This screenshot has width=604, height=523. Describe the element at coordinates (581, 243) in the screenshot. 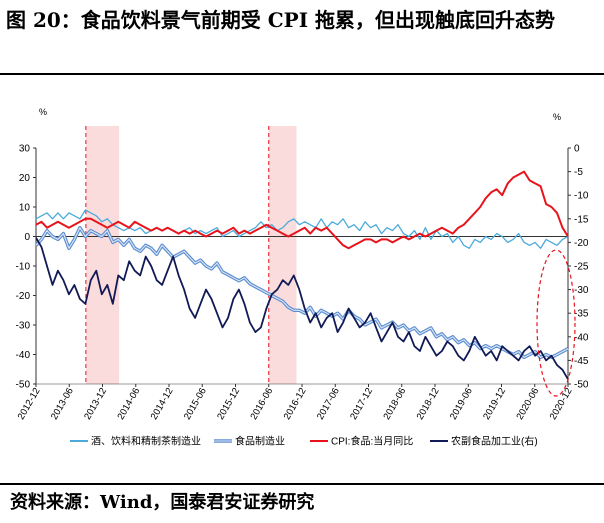

I see `right-tick-label: -20` at that location.